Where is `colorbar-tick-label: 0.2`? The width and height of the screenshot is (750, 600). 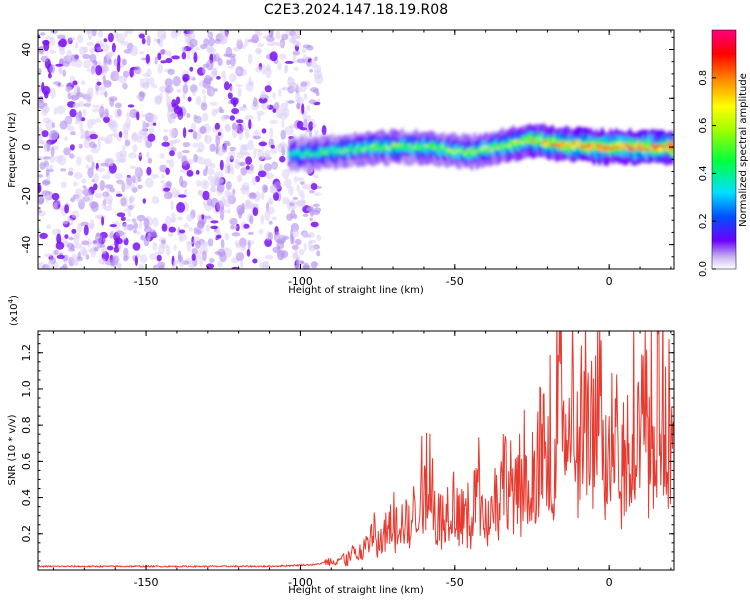
colorbar-tick-label: 0.2 is located at coordinates (703, 221).